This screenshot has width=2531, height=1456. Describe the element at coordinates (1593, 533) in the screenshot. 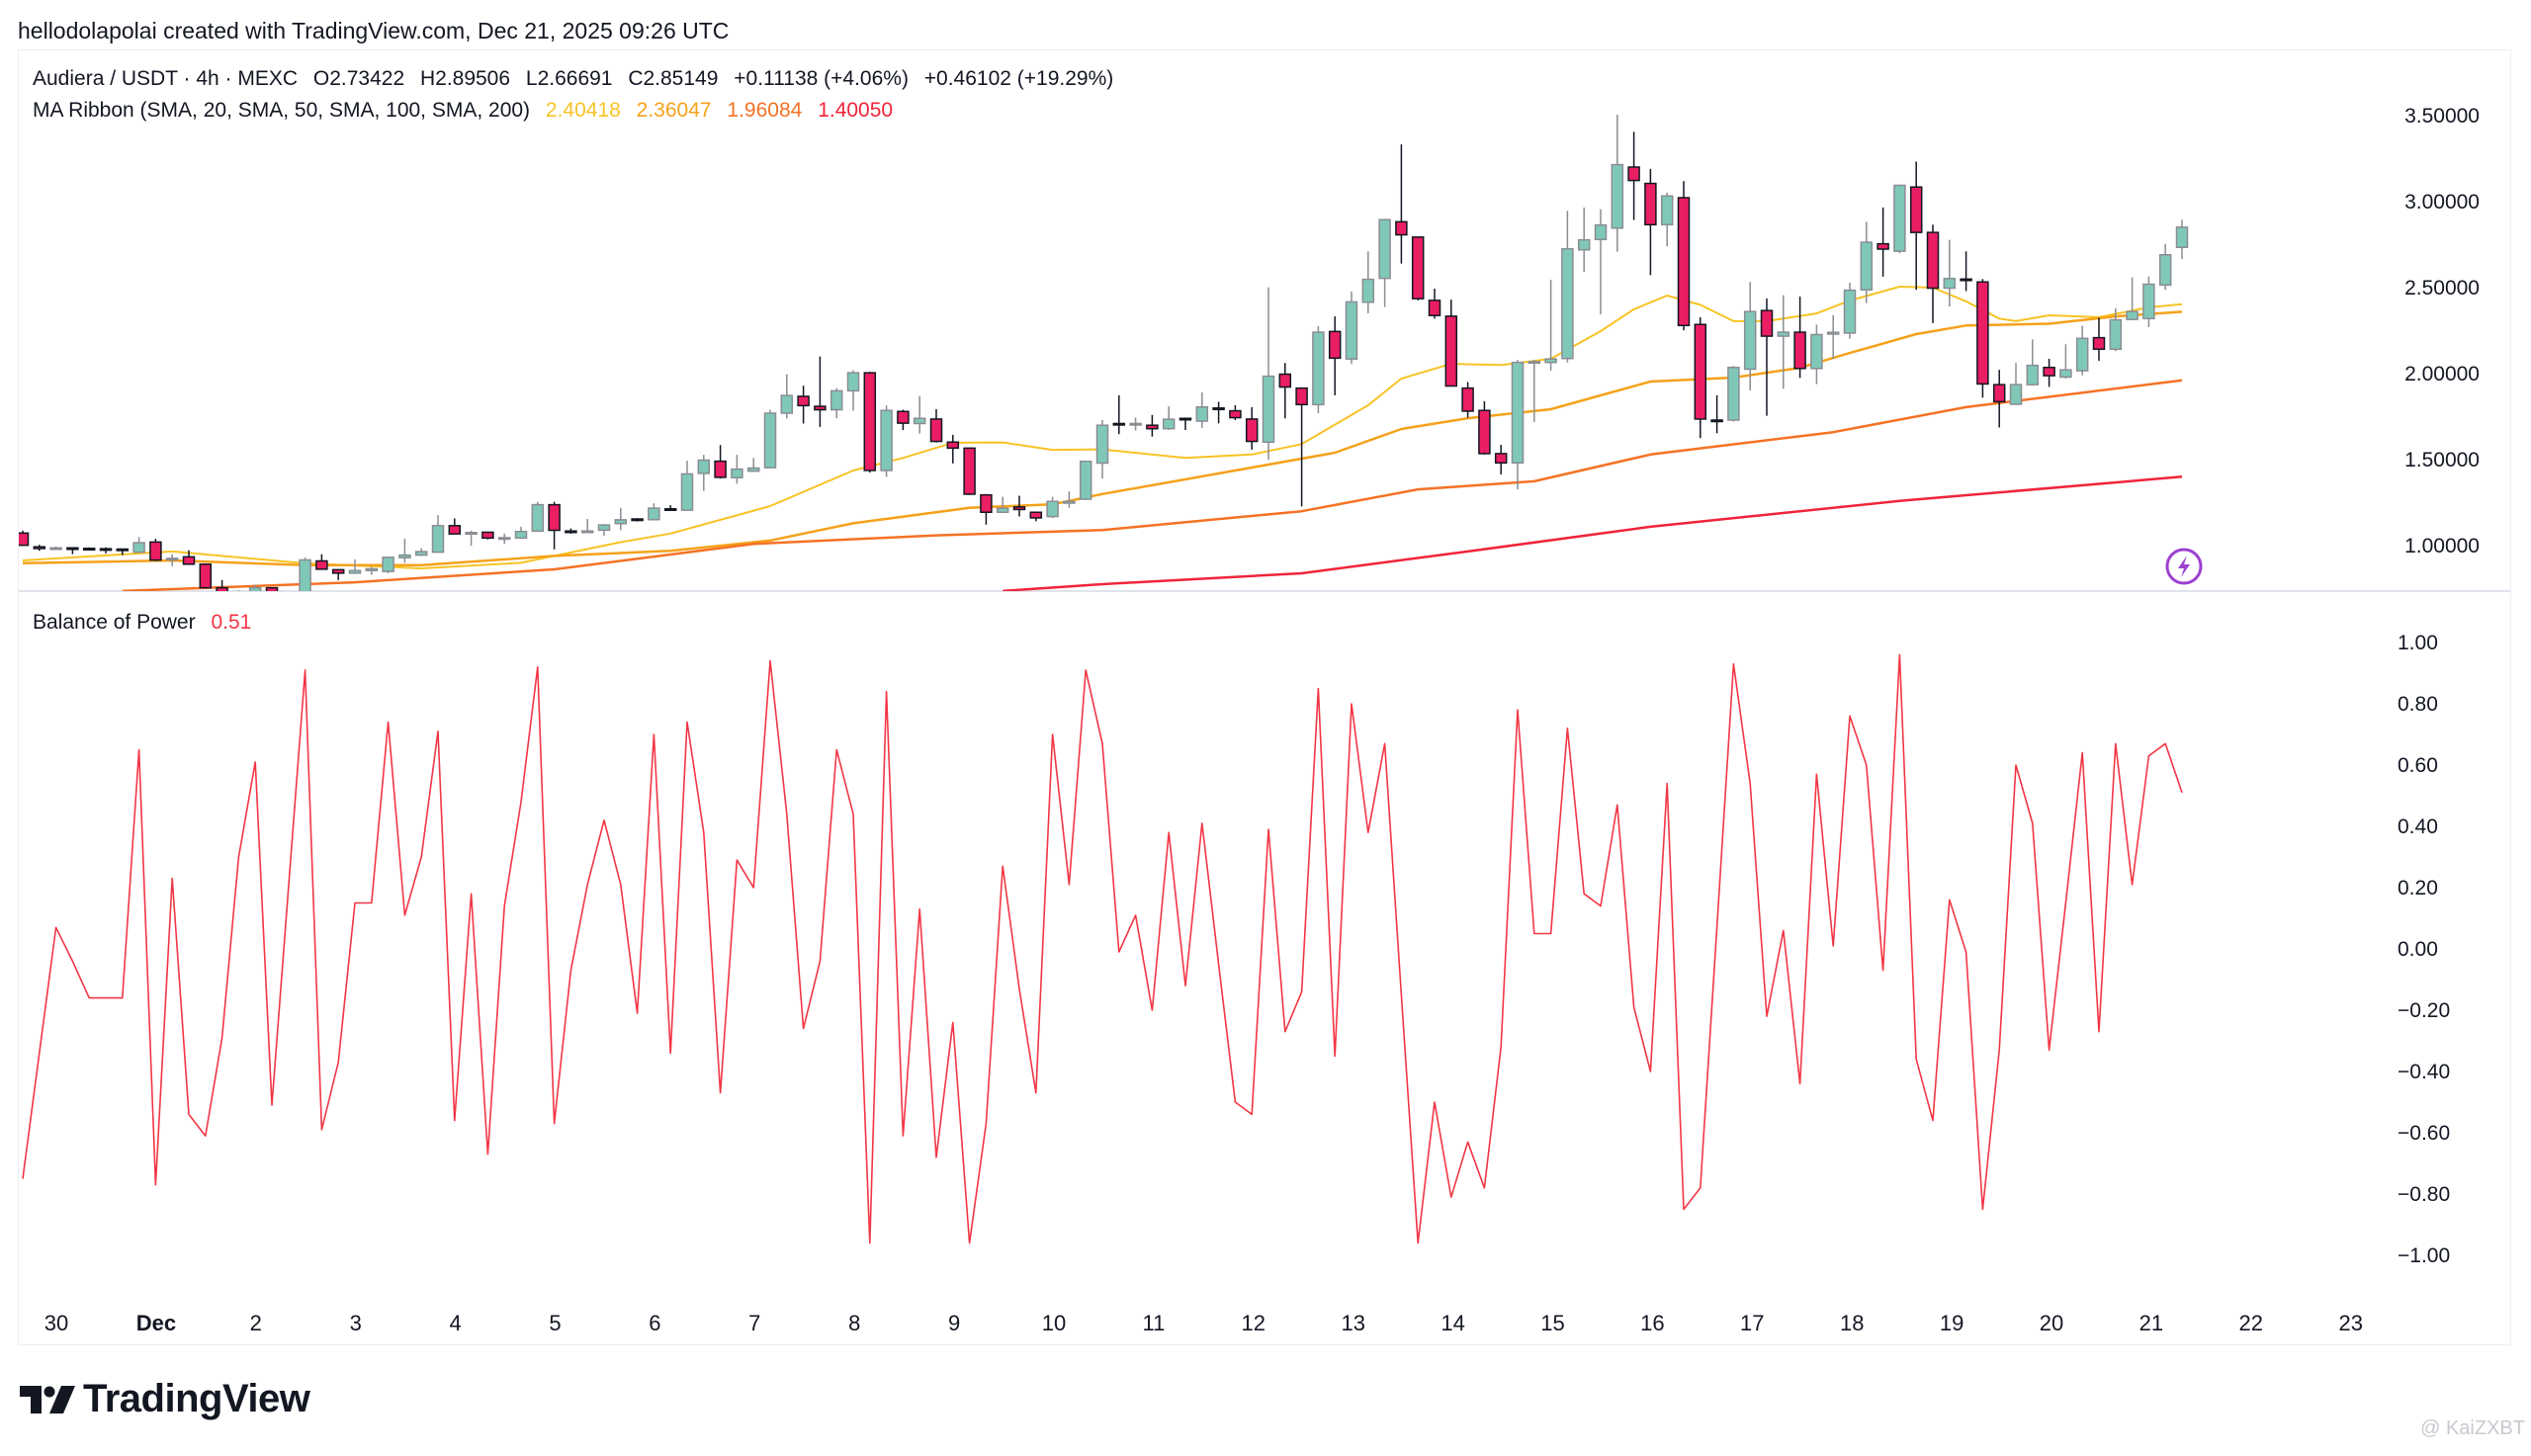

I see `ma-line-sma200` at that location.